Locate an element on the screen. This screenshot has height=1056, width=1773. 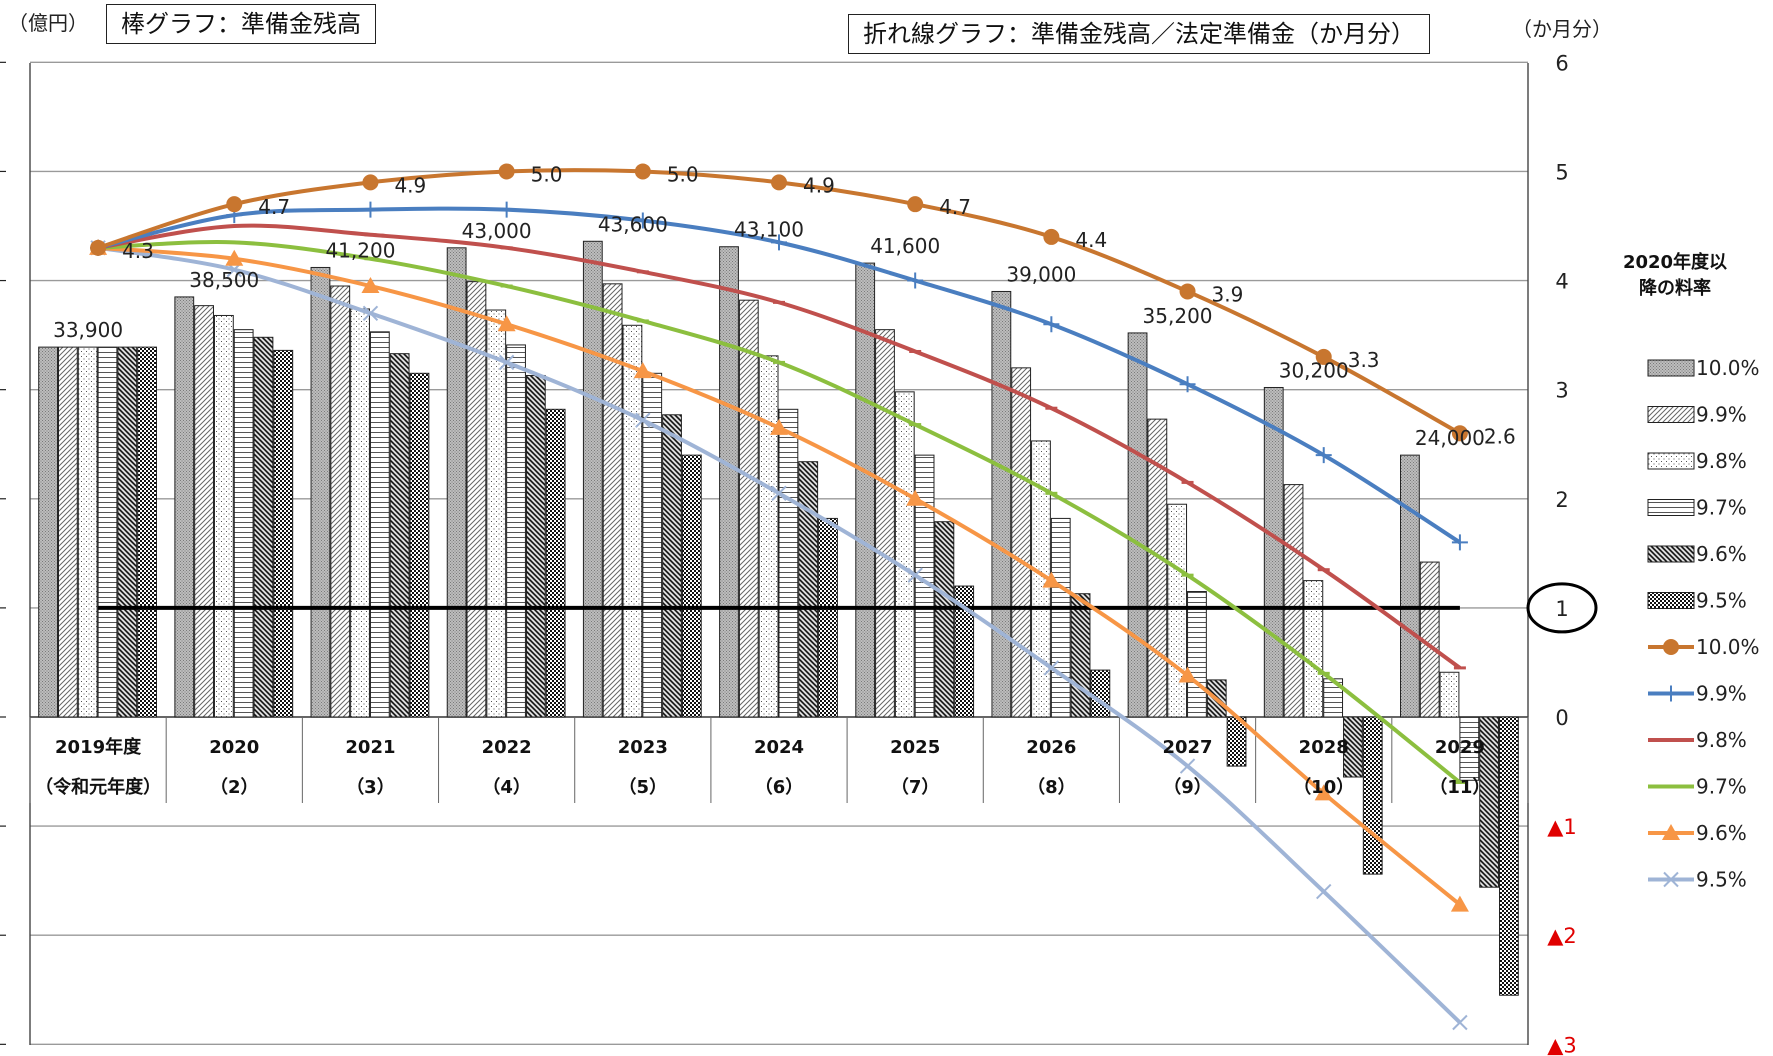
legend-label: 9.9% is located at coordinates (1721, 415).